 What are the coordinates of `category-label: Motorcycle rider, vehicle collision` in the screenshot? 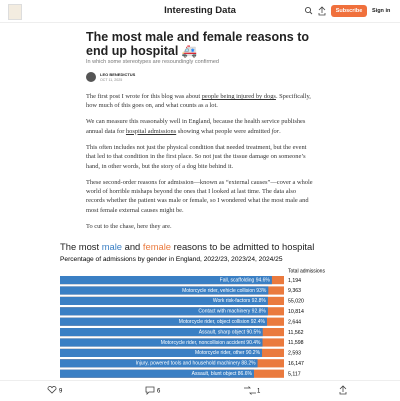 It's located at (218, 291).